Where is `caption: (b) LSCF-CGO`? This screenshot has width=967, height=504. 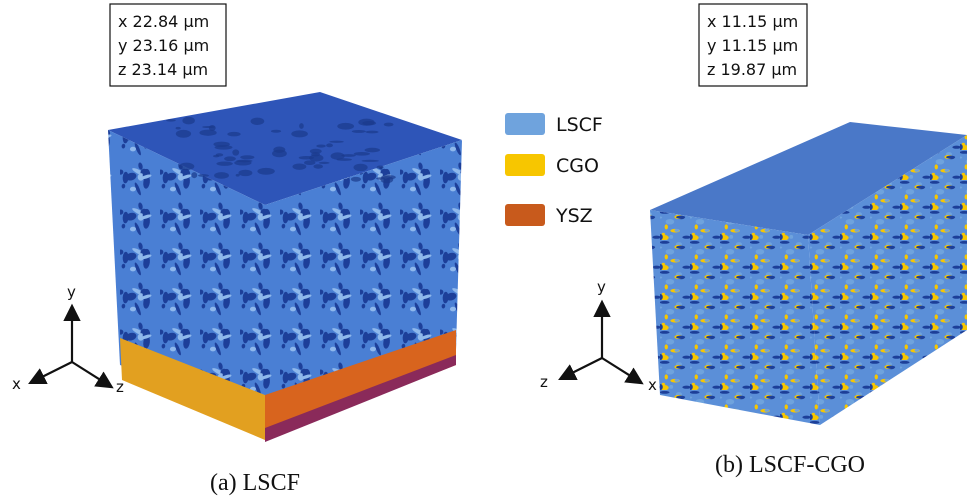
caption: (b) LSCF-CGO is located at coordinates (790, 465).